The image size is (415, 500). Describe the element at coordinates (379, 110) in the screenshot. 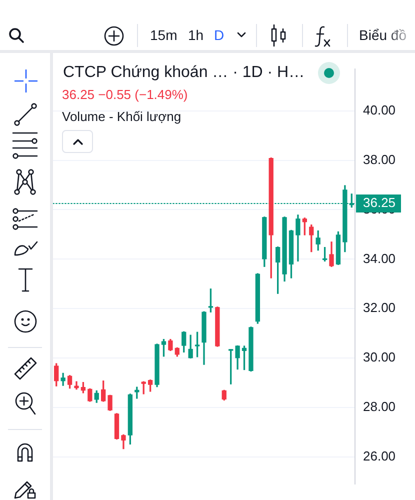

I see `y-tick-label: 40.00` at that location.